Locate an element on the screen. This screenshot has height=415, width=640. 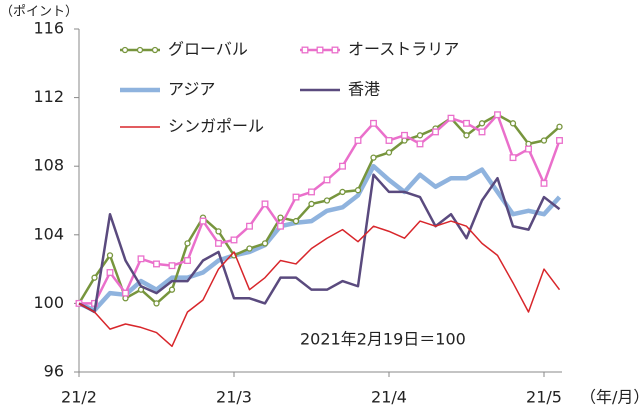
x-unit-label: （年/月） is located at coordinates (610, 397).